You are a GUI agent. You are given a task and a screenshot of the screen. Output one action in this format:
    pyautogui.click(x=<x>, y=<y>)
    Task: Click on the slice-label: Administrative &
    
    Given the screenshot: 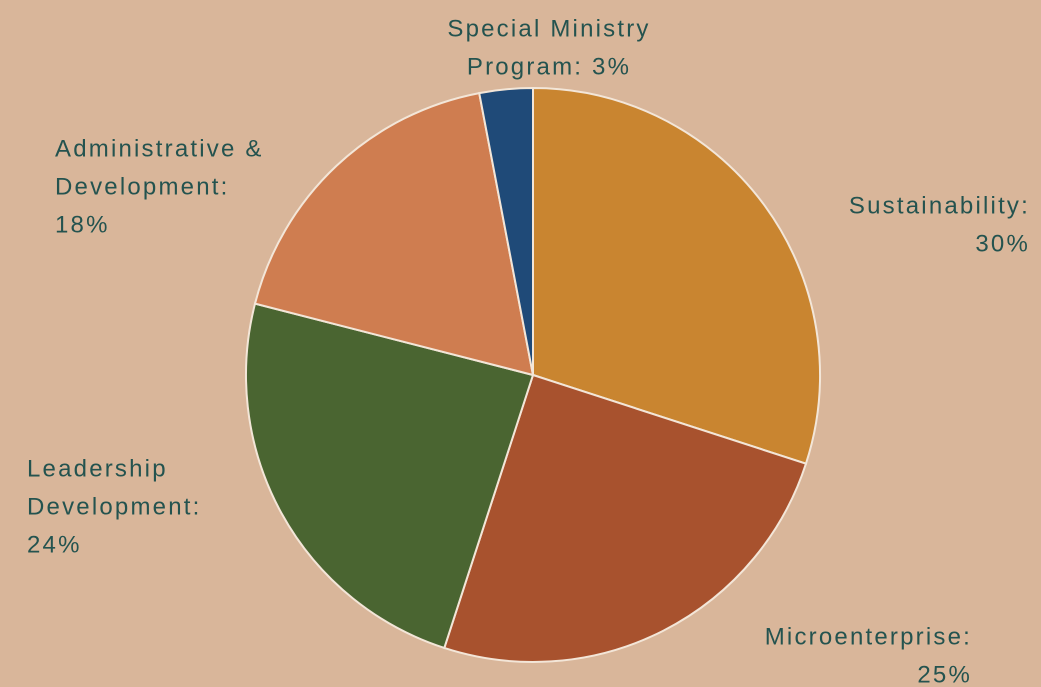 What is the action you would take?
    pyautogui.click(x=159, y=148)
    